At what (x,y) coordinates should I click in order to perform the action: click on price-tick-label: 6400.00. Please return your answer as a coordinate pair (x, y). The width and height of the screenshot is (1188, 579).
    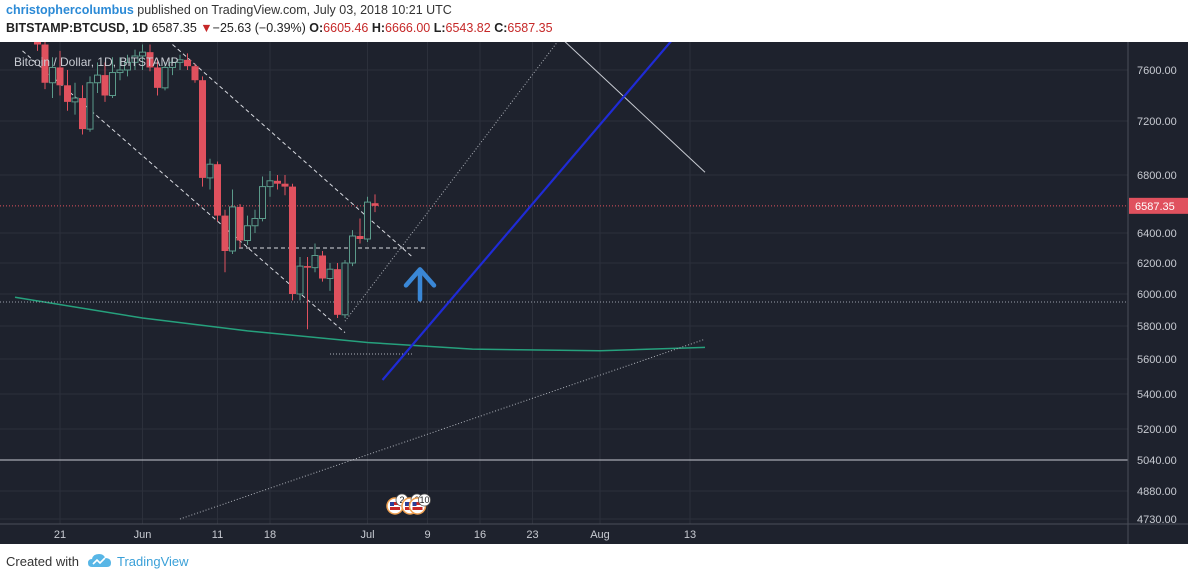
    Looking at the image, I should click on (1157, 234).